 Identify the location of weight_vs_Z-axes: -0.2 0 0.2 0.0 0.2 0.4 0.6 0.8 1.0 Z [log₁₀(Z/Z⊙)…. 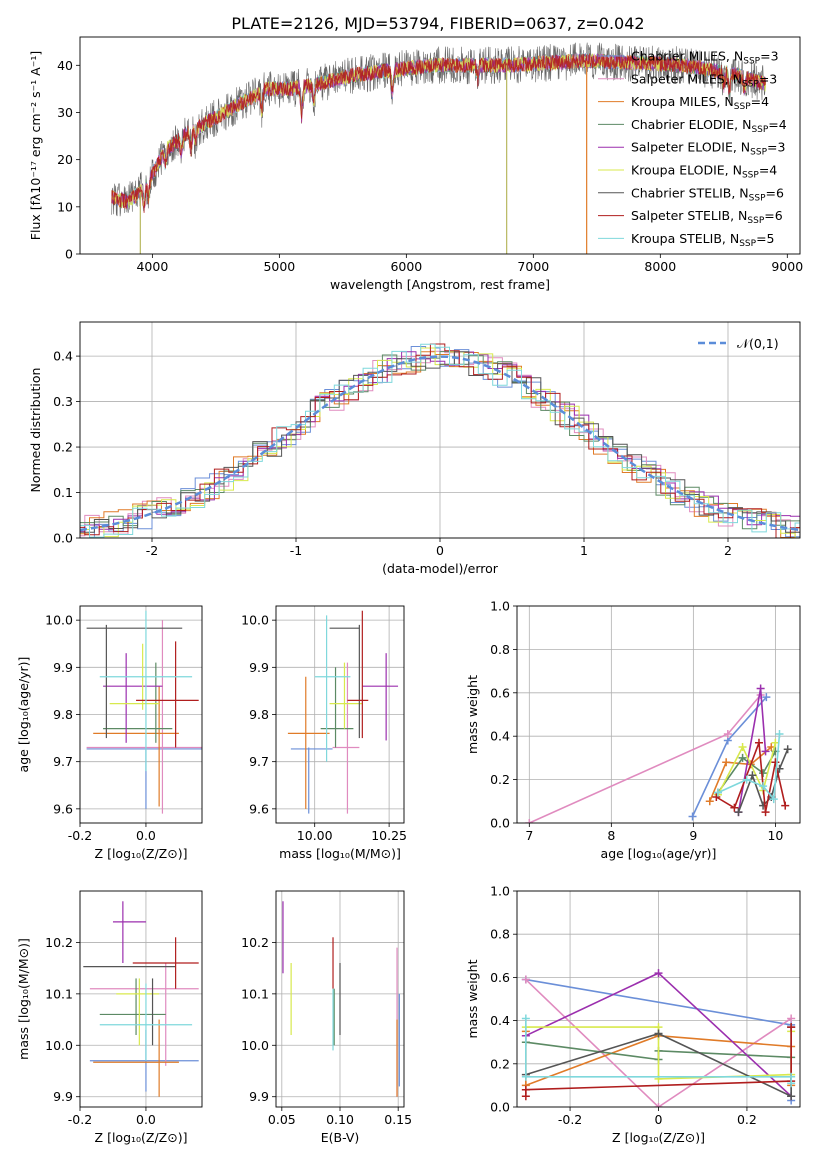
(632, 1014).